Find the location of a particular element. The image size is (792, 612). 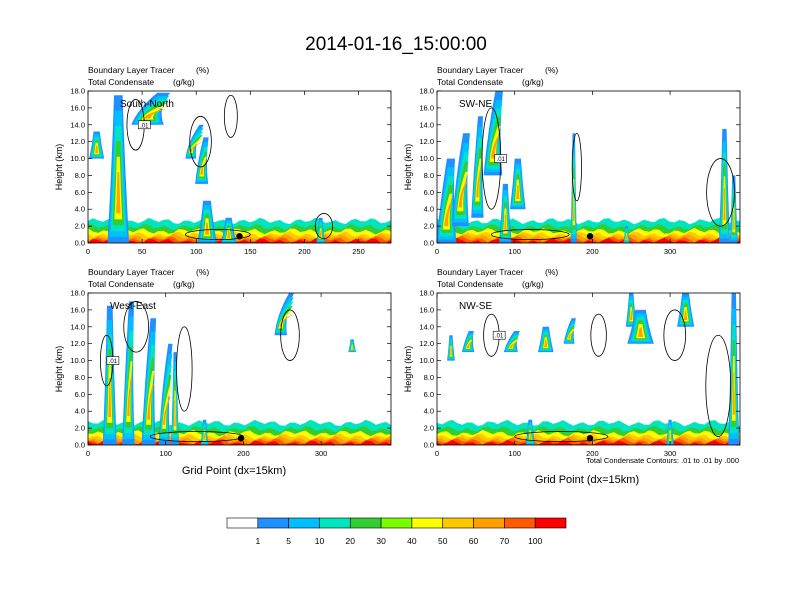

panel-subtitle-tracer-units: (%) is located at coordinates (202, 272).